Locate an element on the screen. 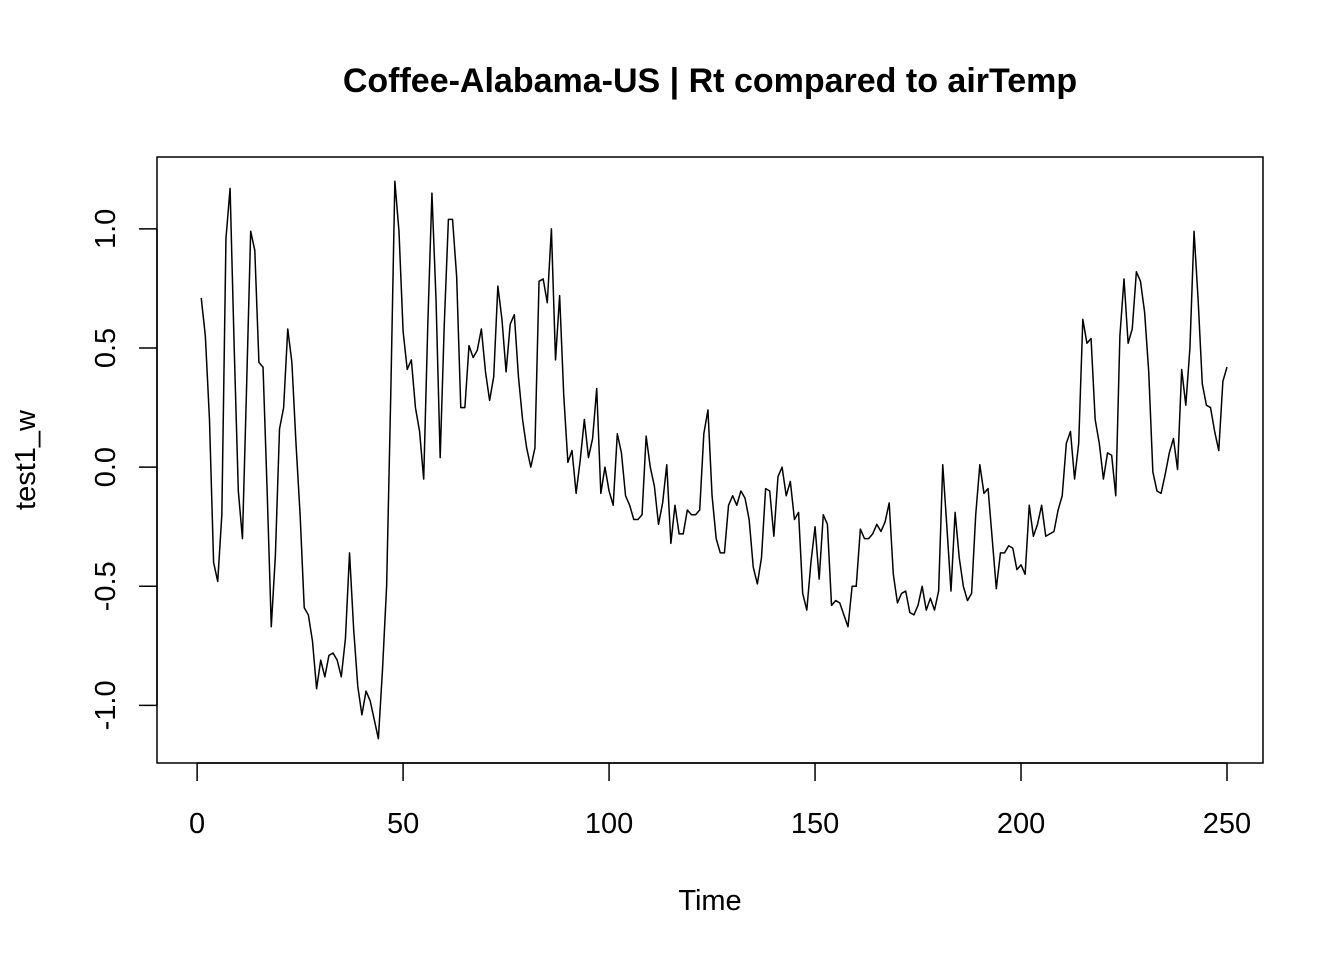 This screenshot has height=960, width=1344. y-tick-label: -0.5 is located at coordinates (106, 586).